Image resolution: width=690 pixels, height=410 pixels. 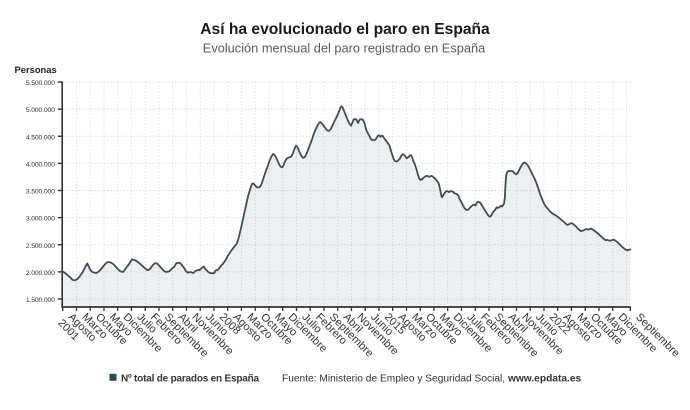 What do you see at coordinates (40, 110) in the screenshot?
I see `svg-text: 5.000.000` at bounding box center [40, 110].